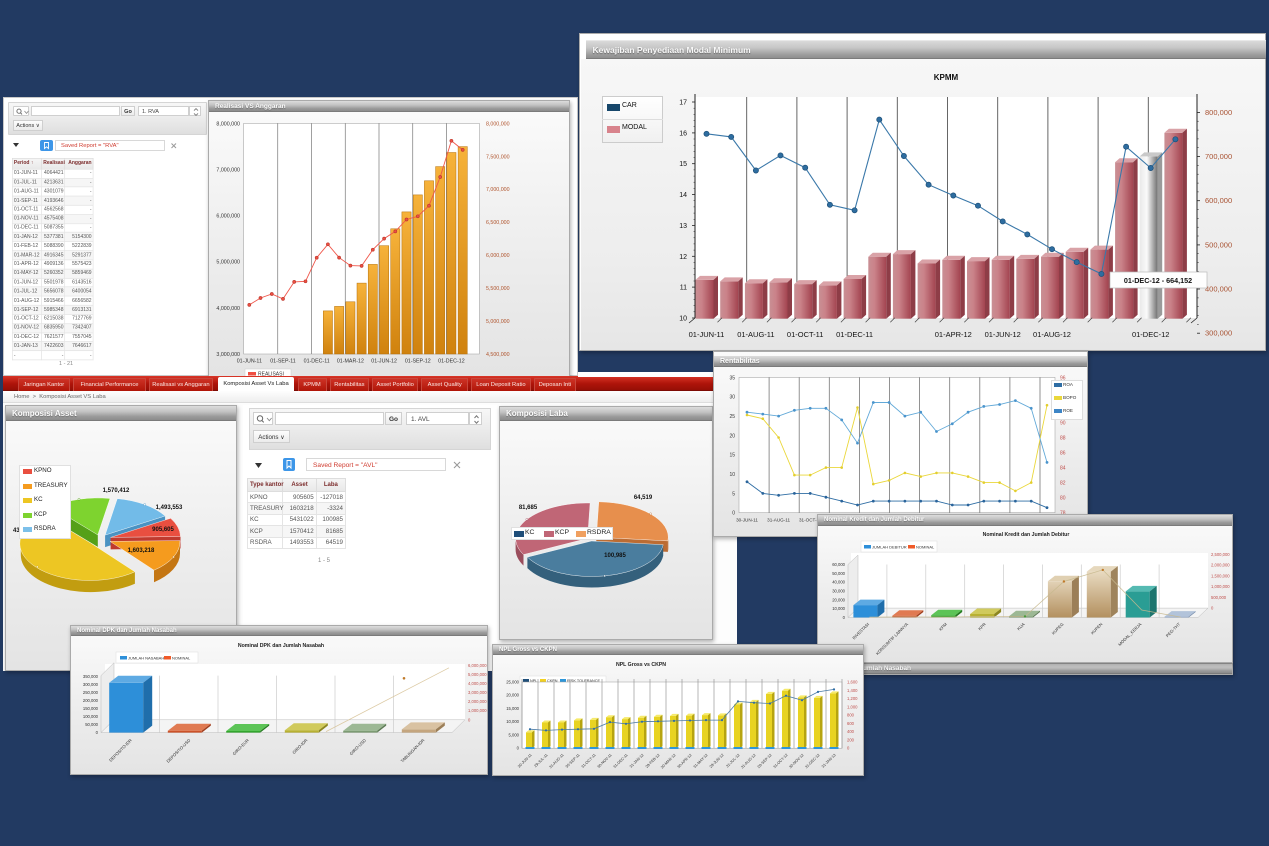 Image resolution: width=1269 pixels, height=846 pixels. I want to click on svg-text: DEPOSITO-IDR, so click(120, 750).